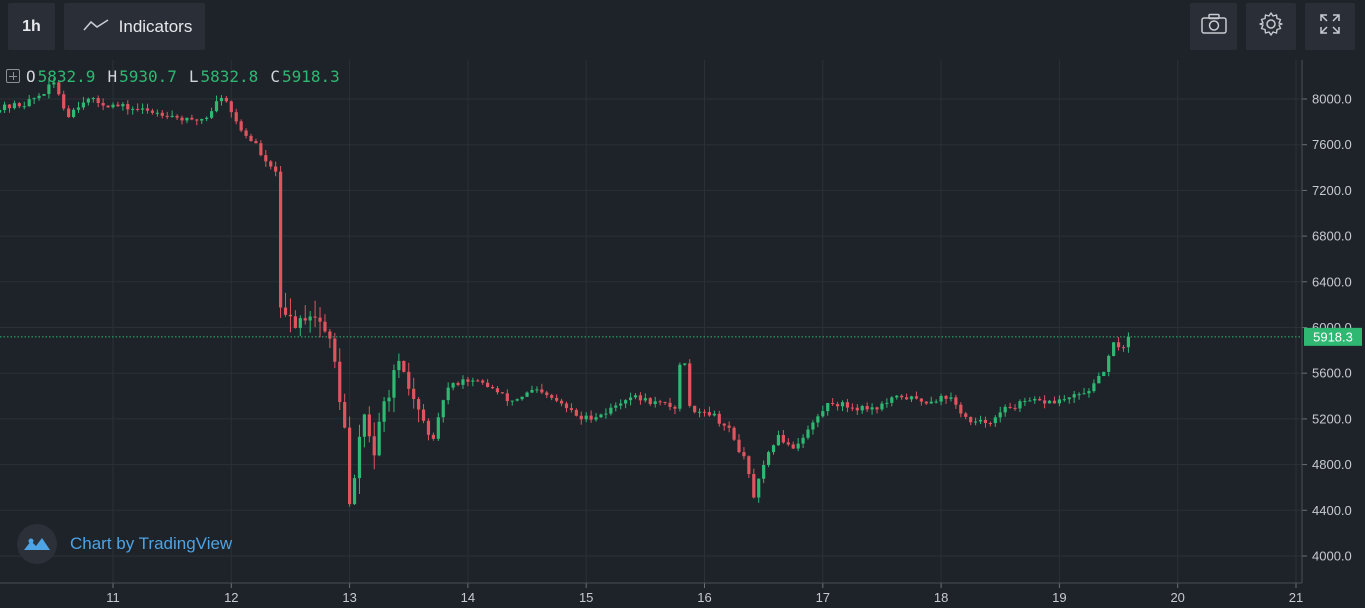 This screenshot has width=1365, height=608. I want to click on y-tick-label: 7200.0, so click(1332, 190).